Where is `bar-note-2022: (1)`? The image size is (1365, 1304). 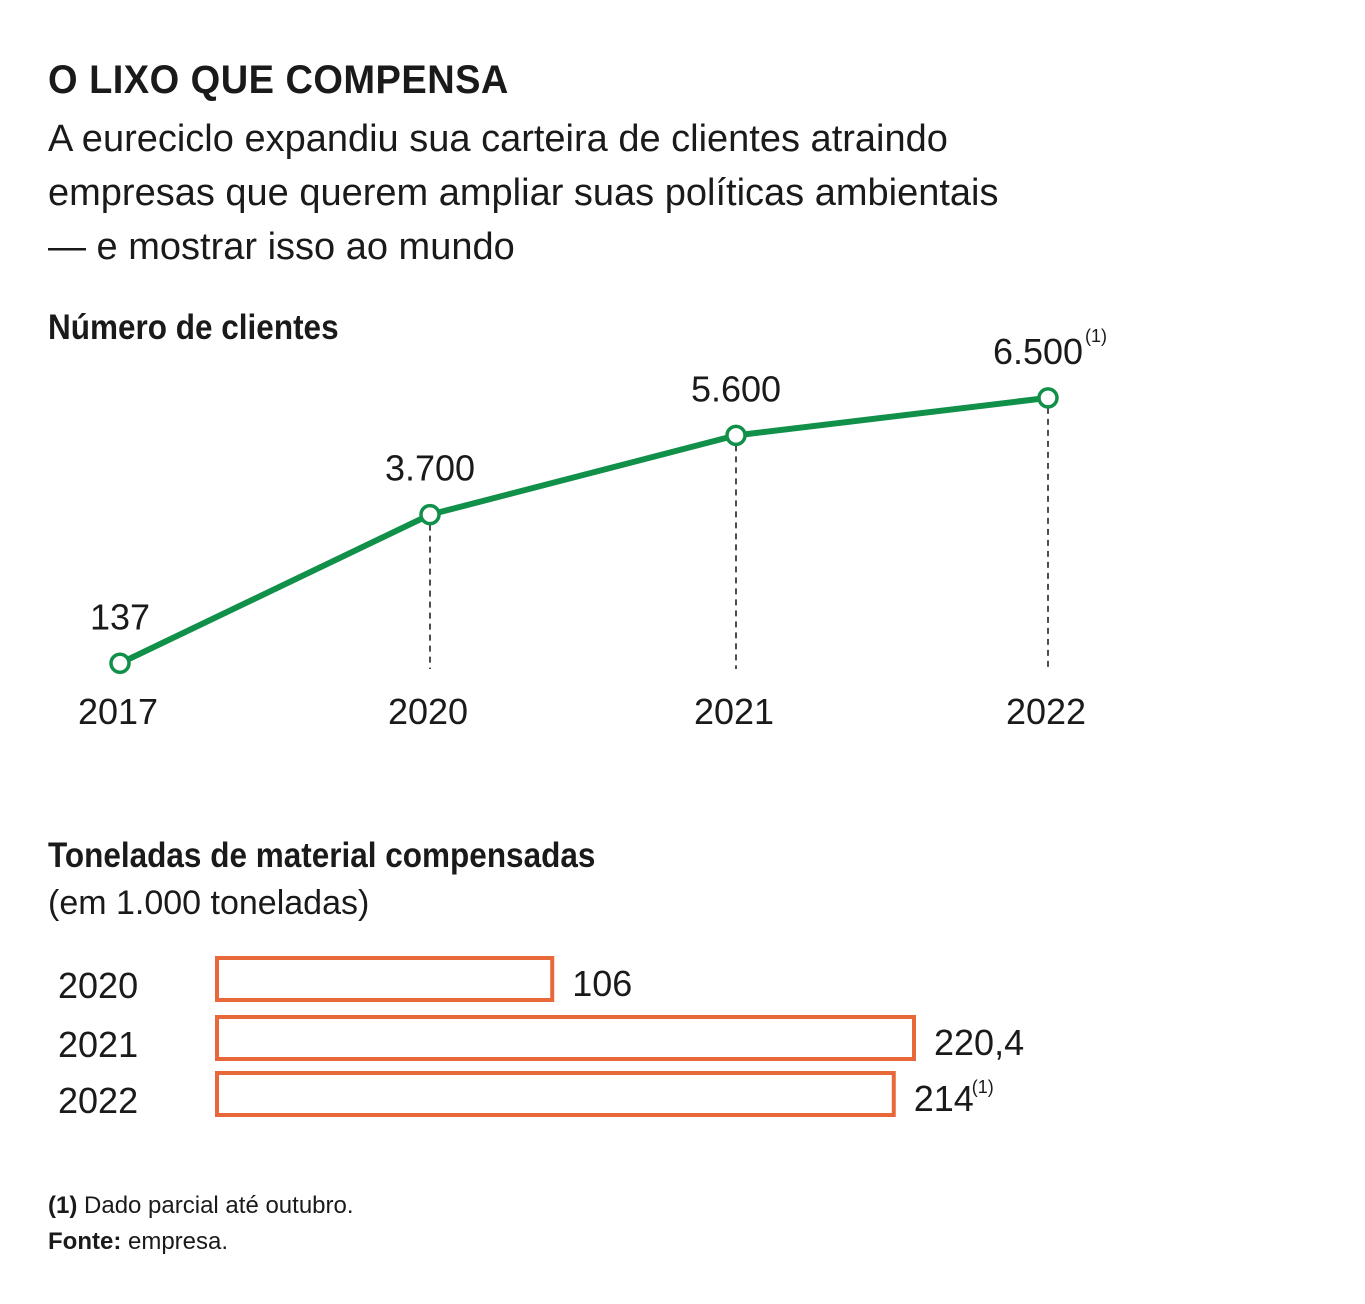 bar-note-2022: (1) is located at coordinates (983, 1087).